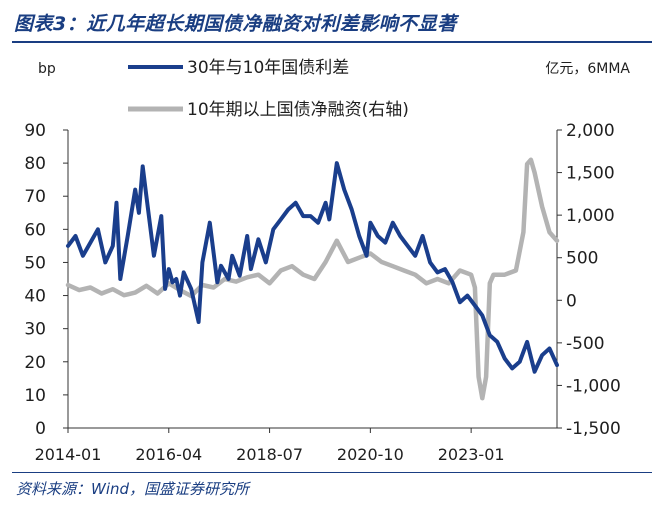 Image resolution: width=663 pixels, height=505 pixels. I want to click on x-tick-label: 2023-01, so click(471, 454).